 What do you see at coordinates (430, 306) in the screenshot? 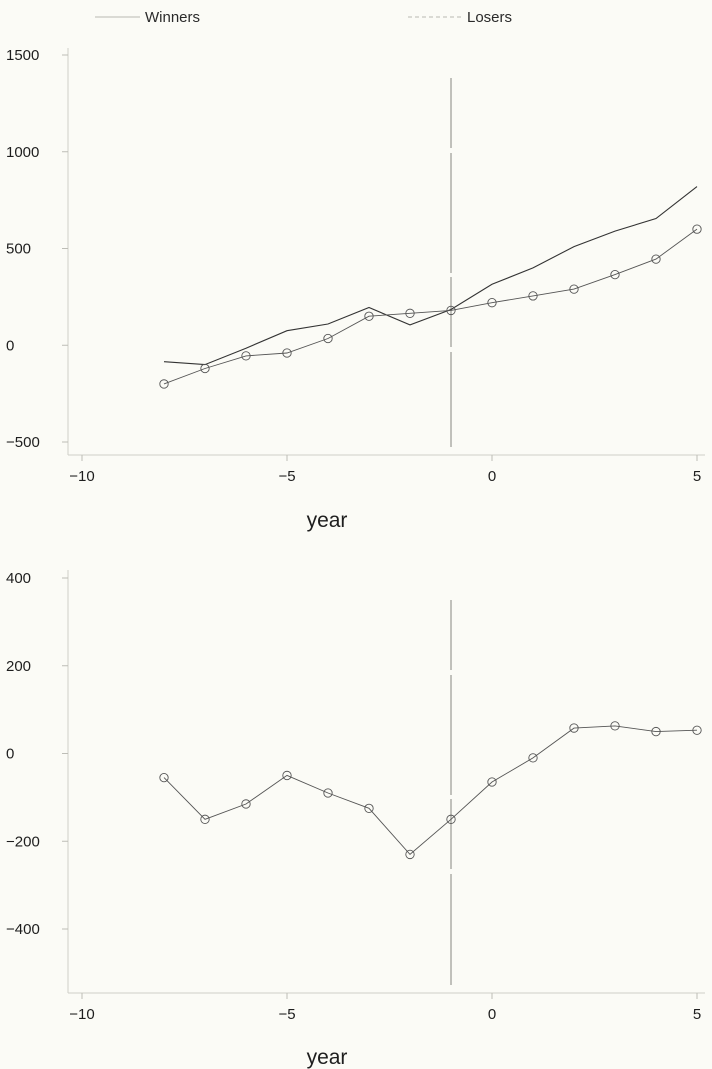
I see `top-losers-line` at bounding box center [430, 306].